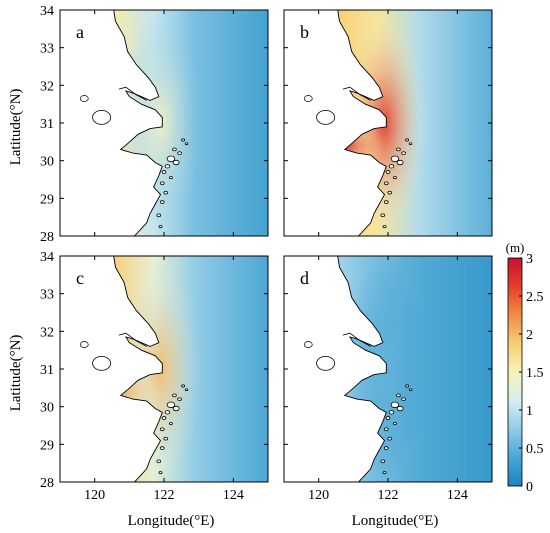 The width and height of the screenshot is (550, 533). Describe the element at coordinates (47, 370) in the screenshot. I see `y-tick-label: 31` at that location.